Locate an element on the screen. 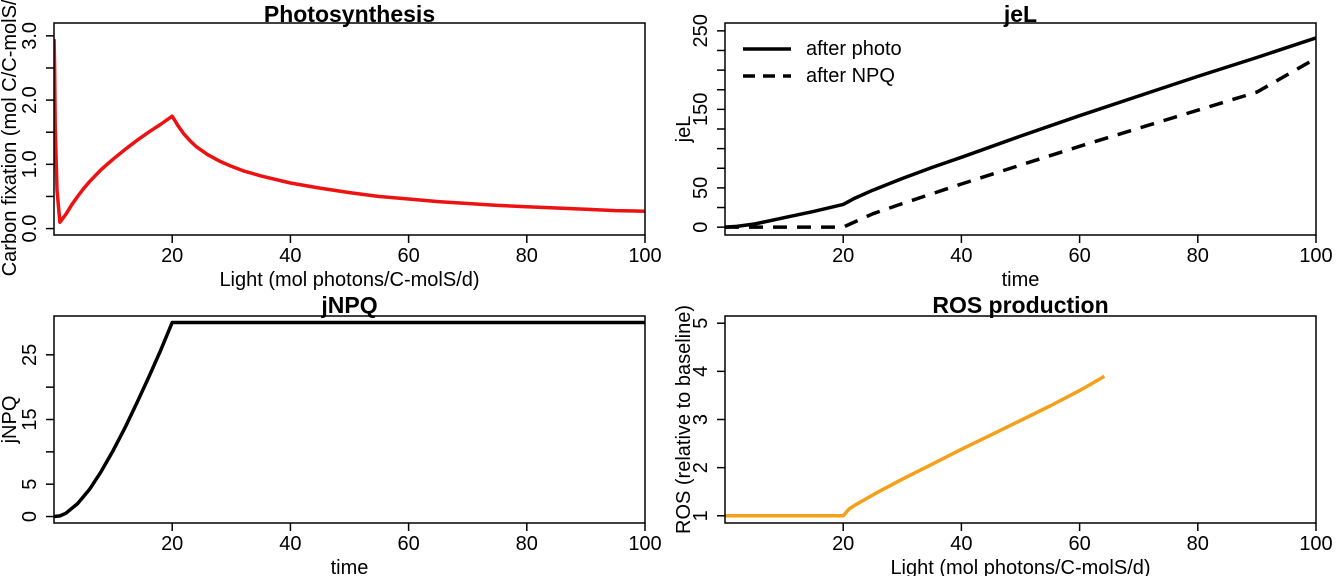 This screenshot has height=576, width=1344. y-tick-label: 4 is located at coordinates (701, 371).